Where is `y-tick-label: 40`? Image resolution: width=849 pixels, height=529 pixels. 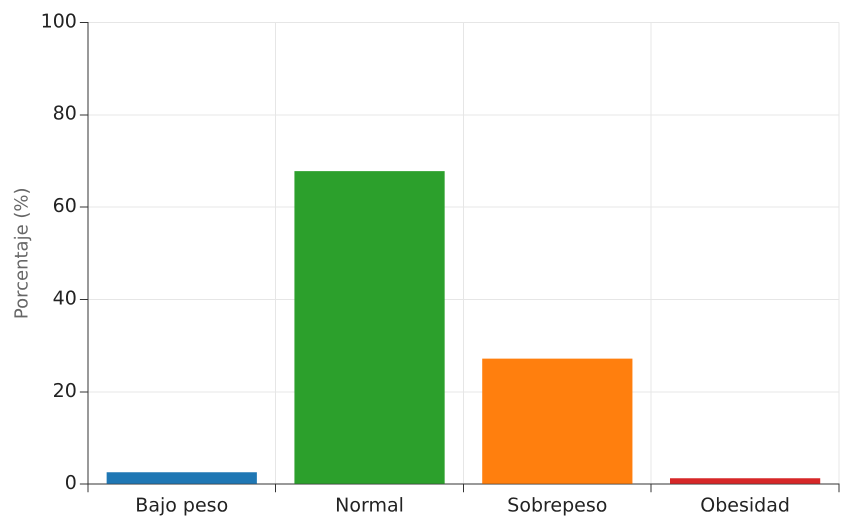
y-tick-label: 40 is located at coordinates (64, 298).